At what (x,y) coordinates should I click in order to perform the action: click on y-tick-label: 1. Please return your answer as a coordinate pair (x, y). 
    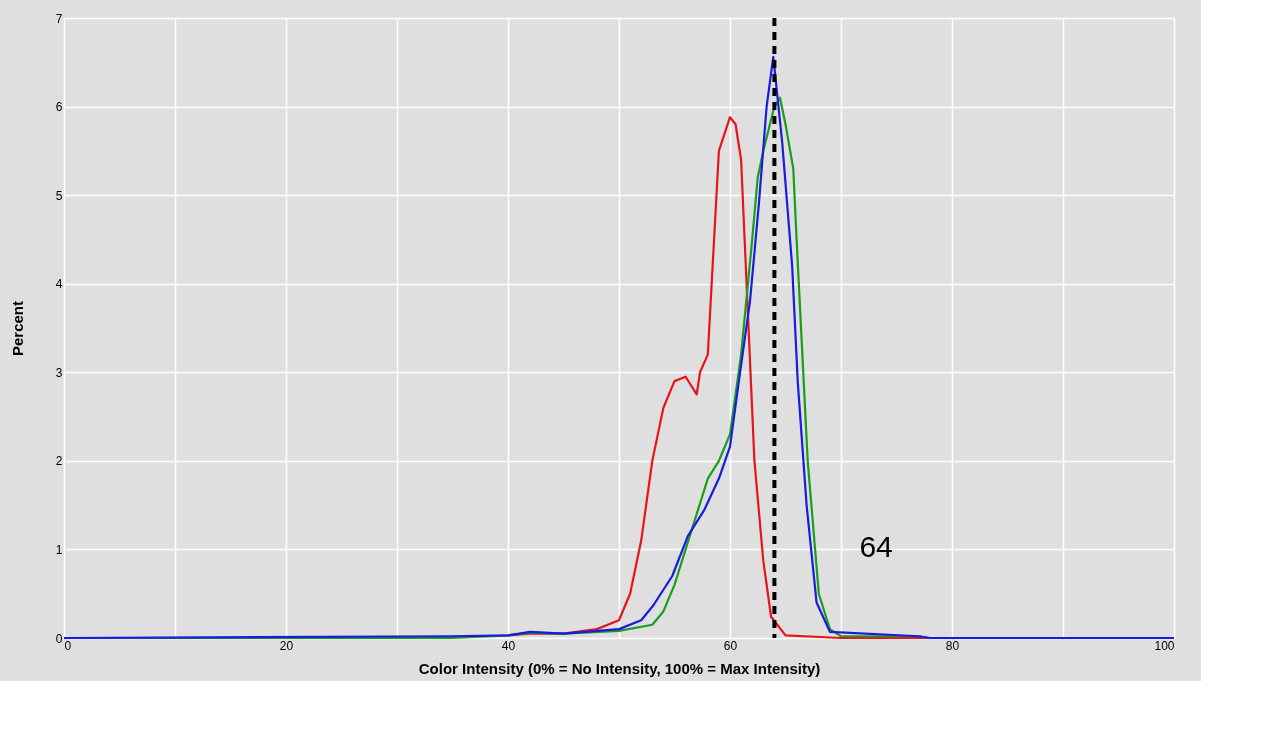
    Looking at the image, I should click on (59, 549).